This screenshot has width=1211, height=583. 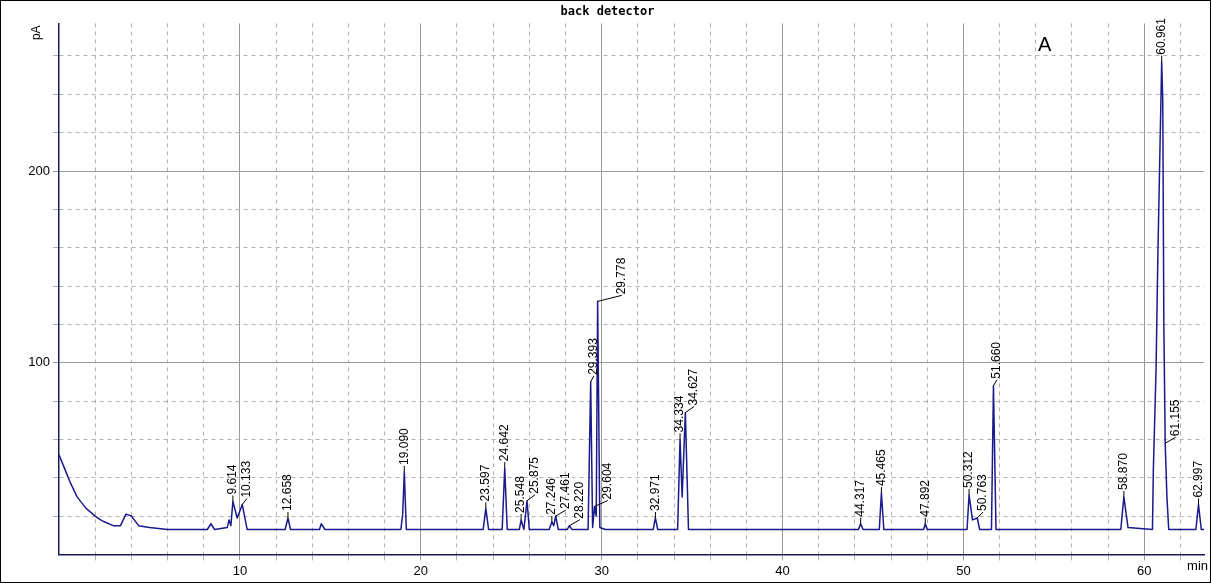 I want to click on annotation: 32.971, so click(x=654, y=492).